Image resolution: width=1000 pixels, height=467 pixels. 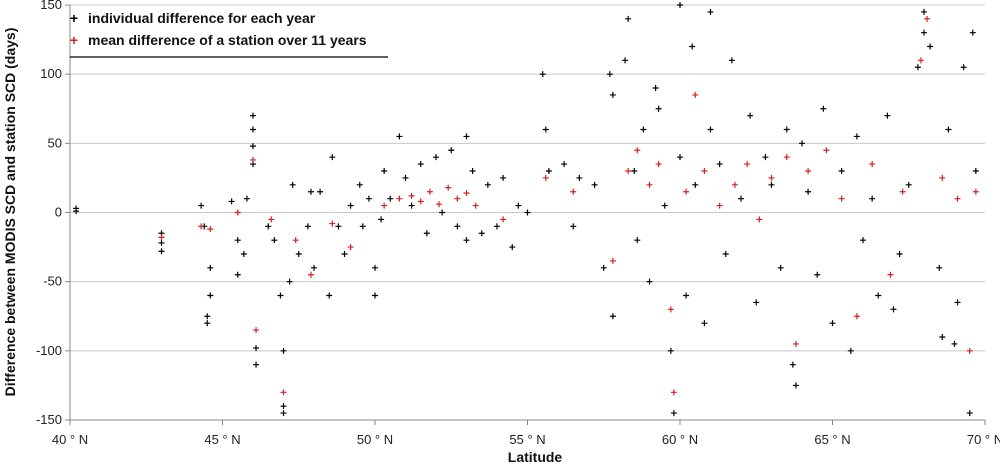 What do you see at coordinates (51, 73) in the screenshot?
I see `y-tick-label: 100` at bounding box center [51, 73].